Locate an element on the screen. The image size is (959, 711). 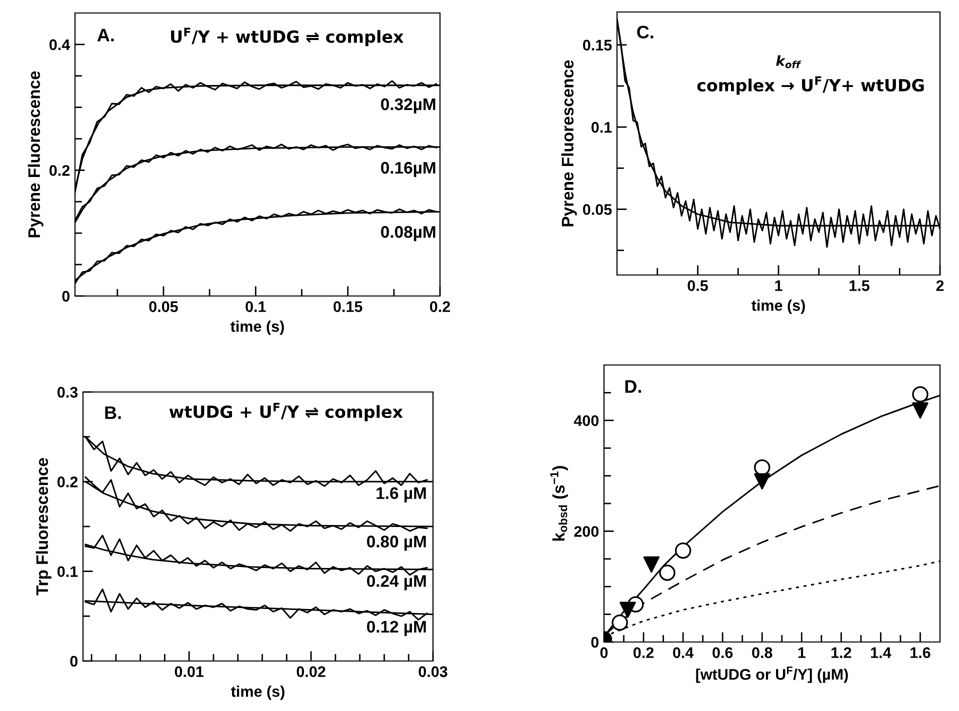
text: C. is located at coordinates (645, 32).